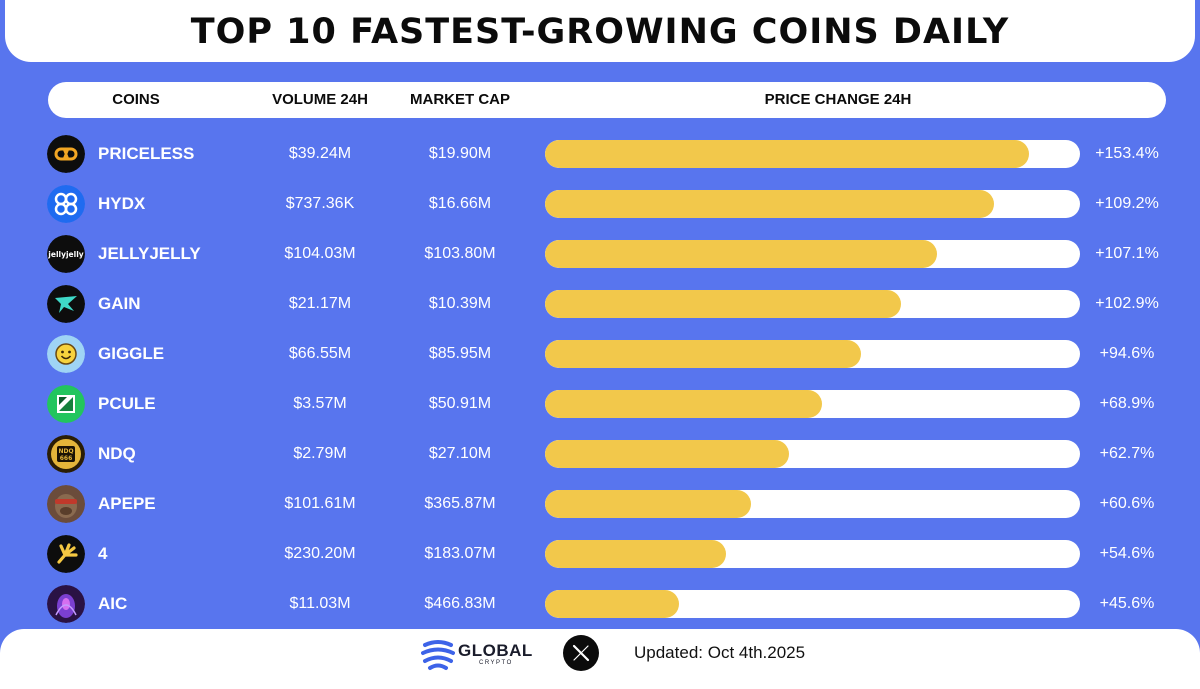 The height and width of the screenshot is (689, 1200). I want to click on coin-name: GIGGLE, so click(131, 353).